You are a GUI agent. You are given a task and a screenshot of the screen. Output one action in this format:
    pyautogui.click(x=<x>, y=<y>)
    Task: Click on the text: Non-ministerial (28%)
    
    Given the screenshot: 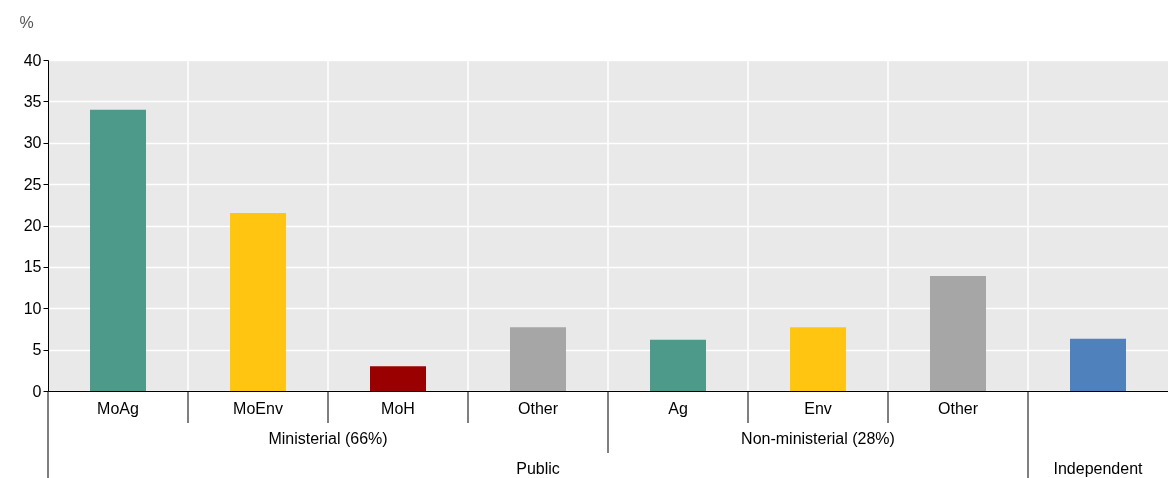 What is the action you would take?
    pyautogui.click(x=818, y=438)
    